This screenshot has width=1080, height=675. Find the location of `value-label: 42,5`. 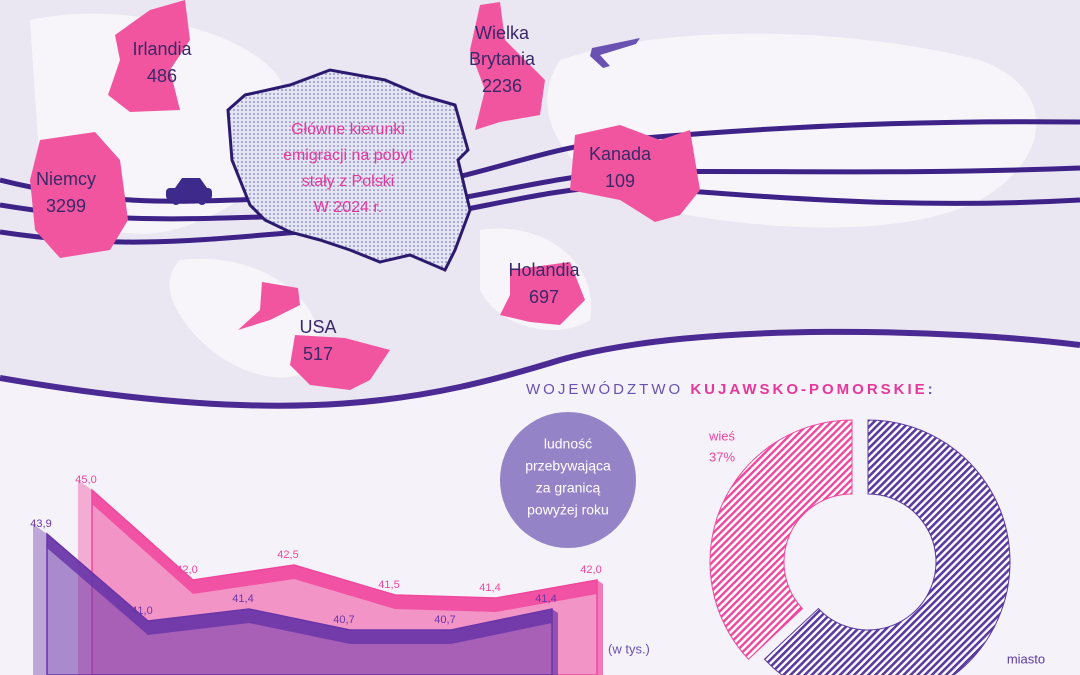

value-label: 42,5 is located at coordinates (287, 555).